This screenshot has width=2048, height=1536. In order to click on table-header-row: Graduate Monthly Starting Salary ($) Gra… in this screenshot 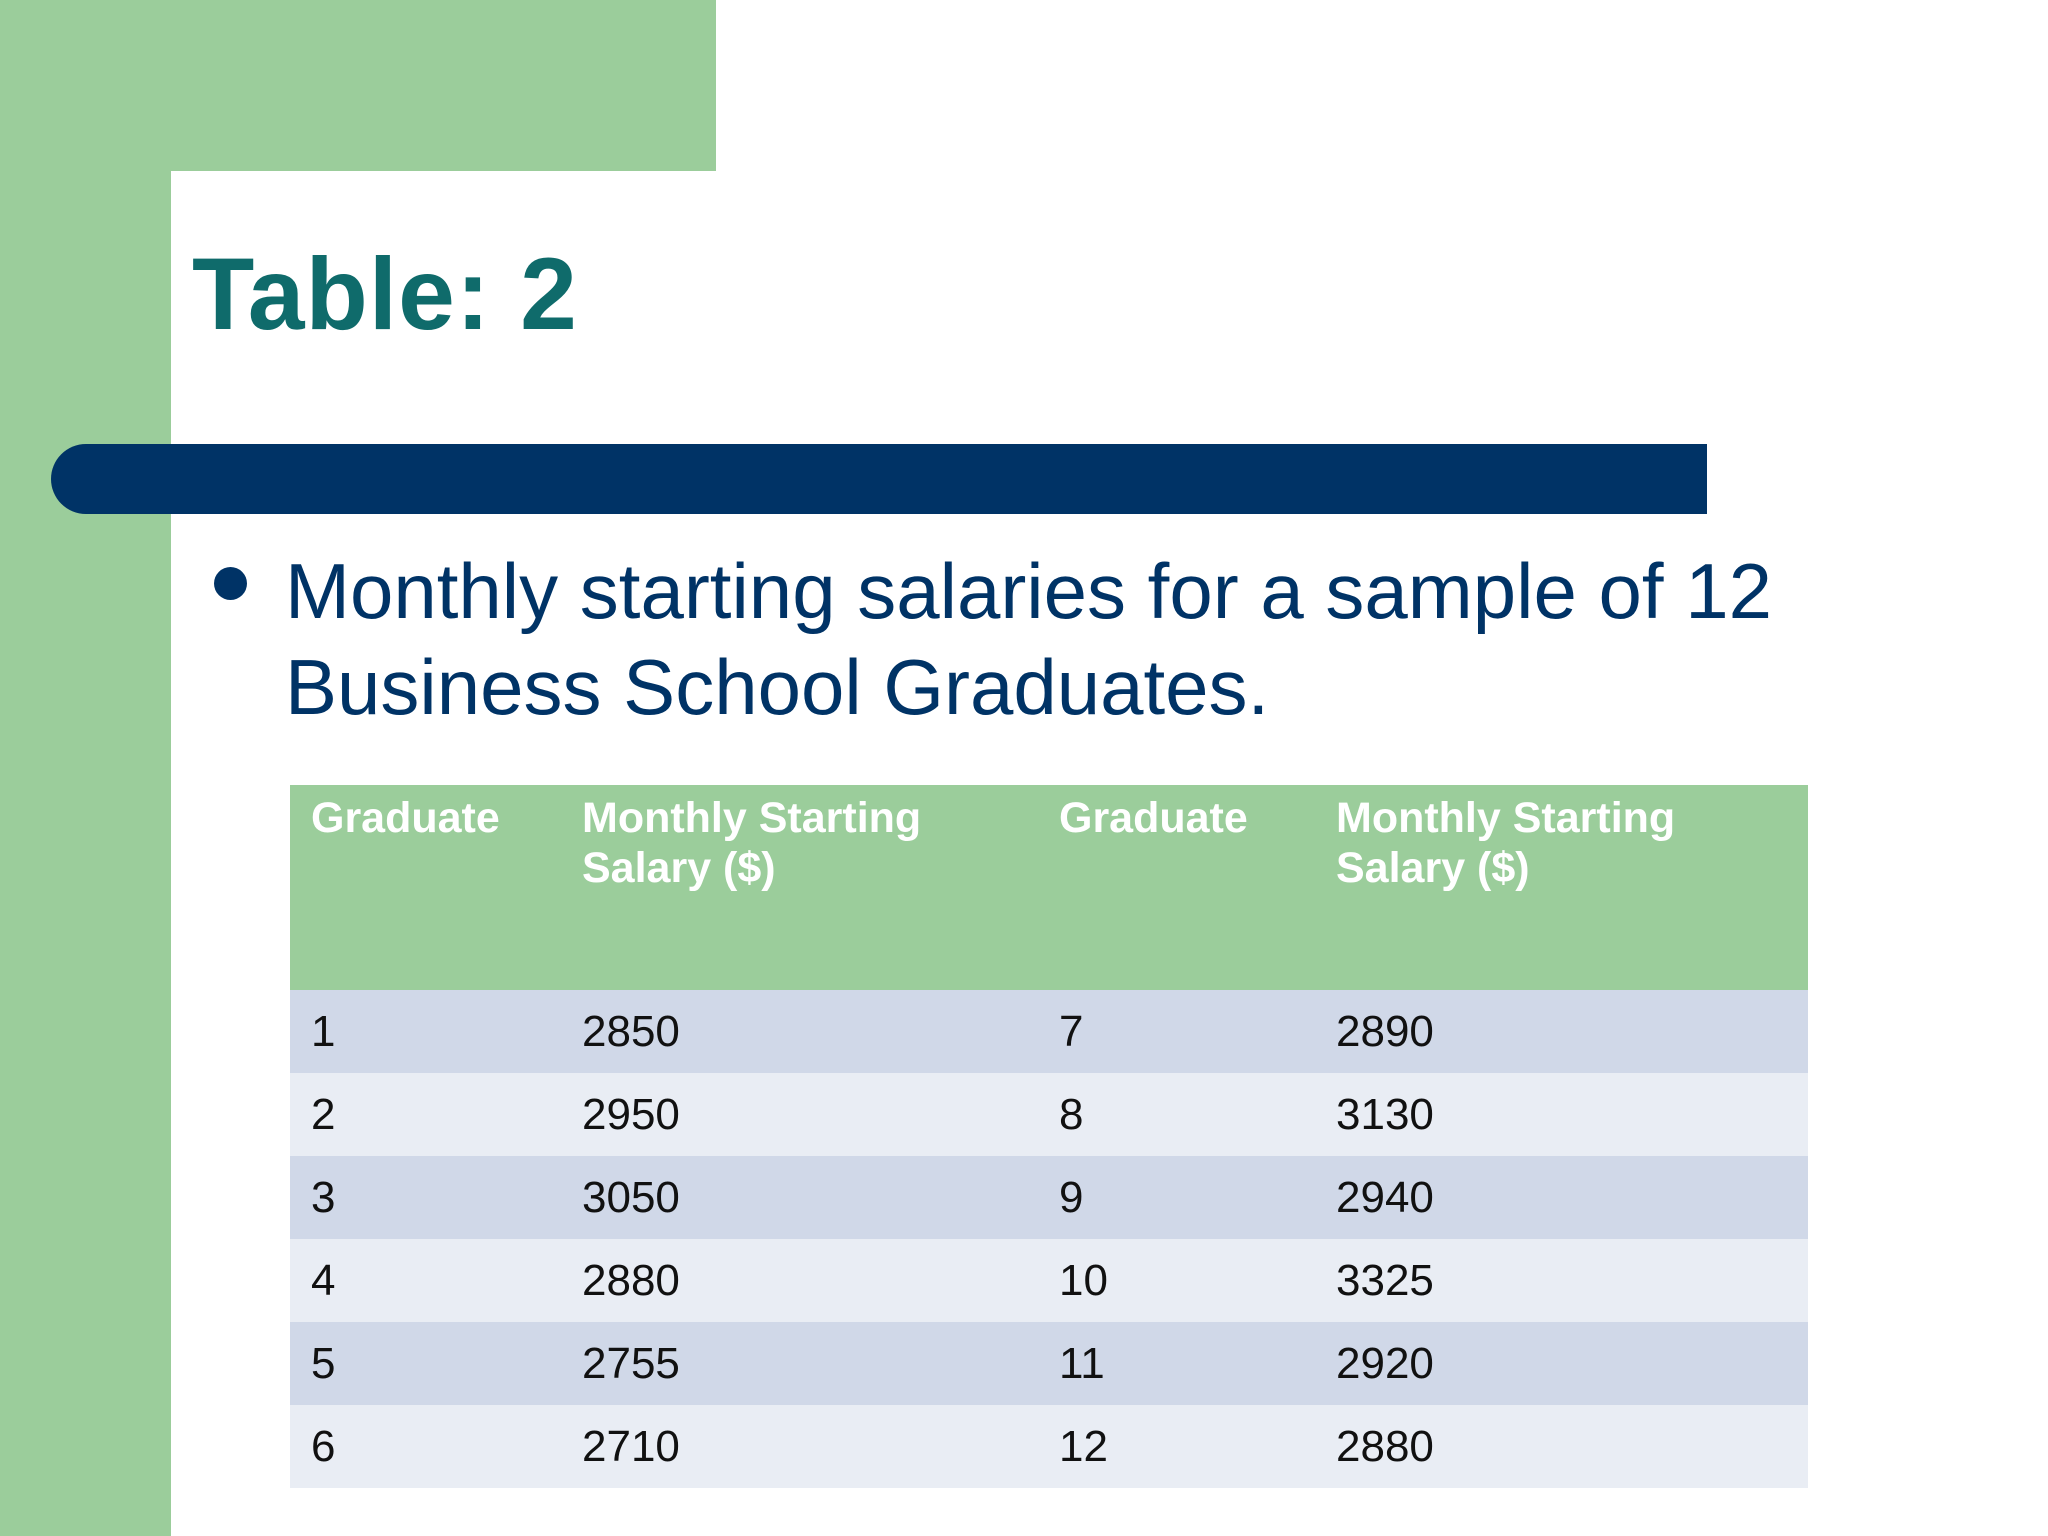, I will do `click(1049, 887)`.